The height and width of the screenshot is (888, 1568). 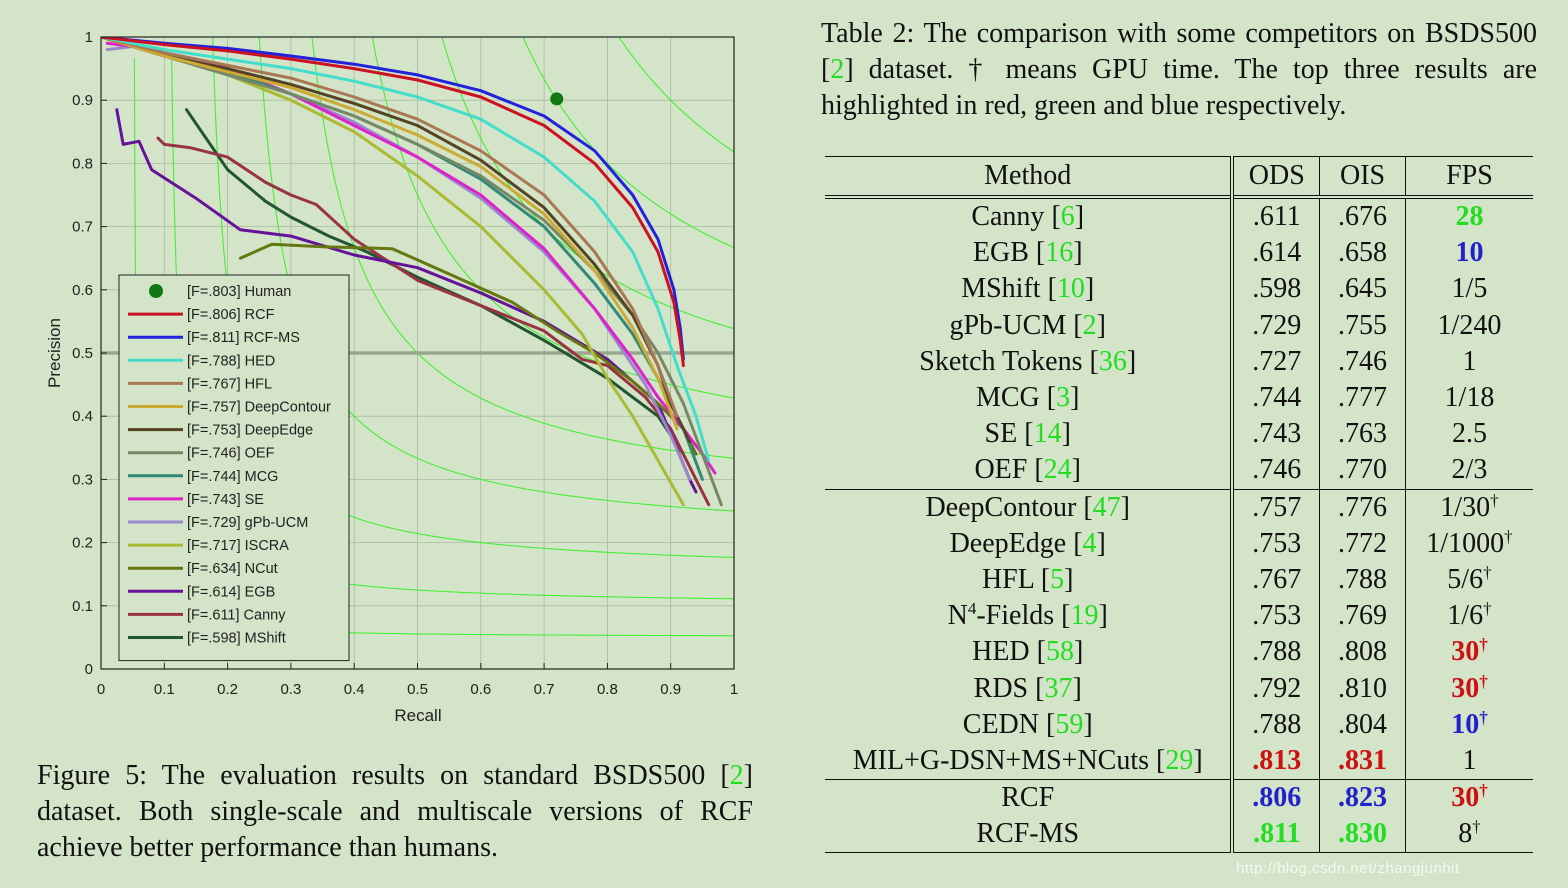 I want to click on legend-entry: [F=.806] RCF, so click(x=231, y=315).